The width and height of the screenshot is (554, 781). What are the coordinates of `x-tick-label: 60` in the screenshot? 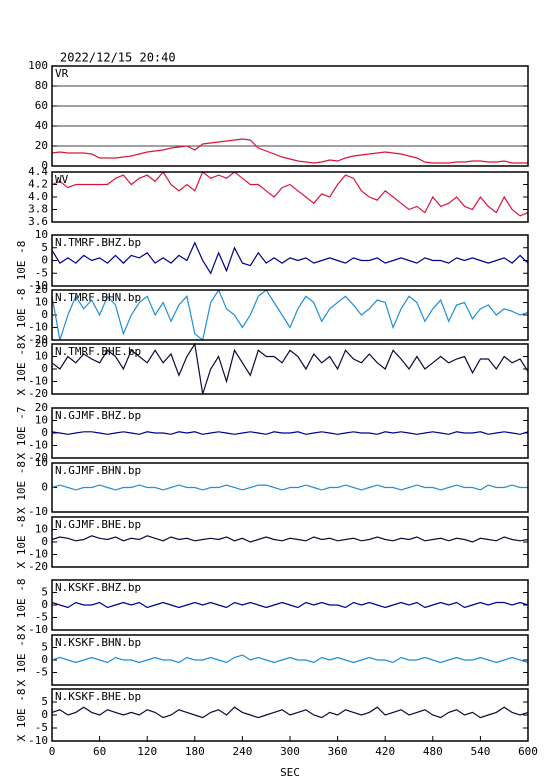 It's located at (99, 751).